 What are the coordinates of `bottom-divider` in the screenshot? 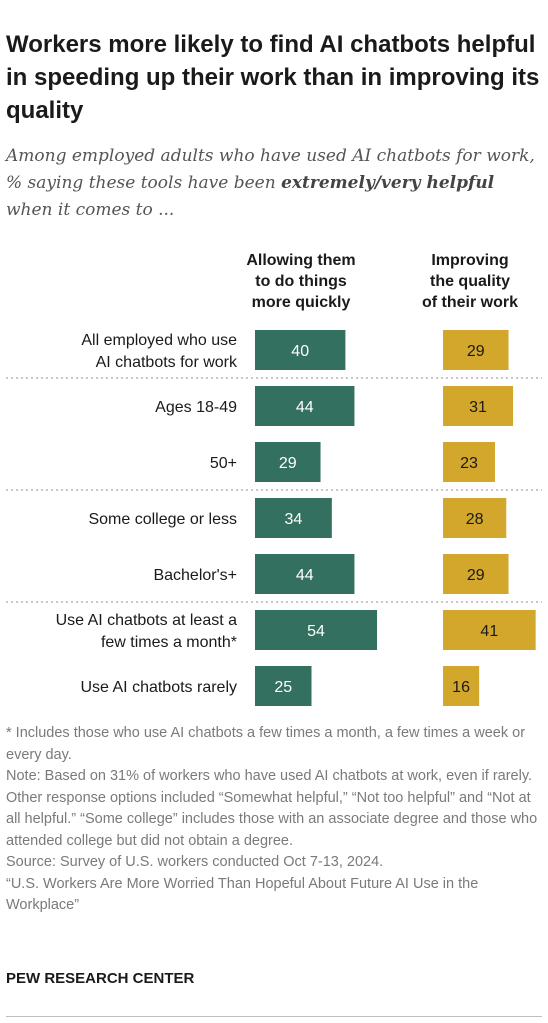 It's located at (274, 1016).